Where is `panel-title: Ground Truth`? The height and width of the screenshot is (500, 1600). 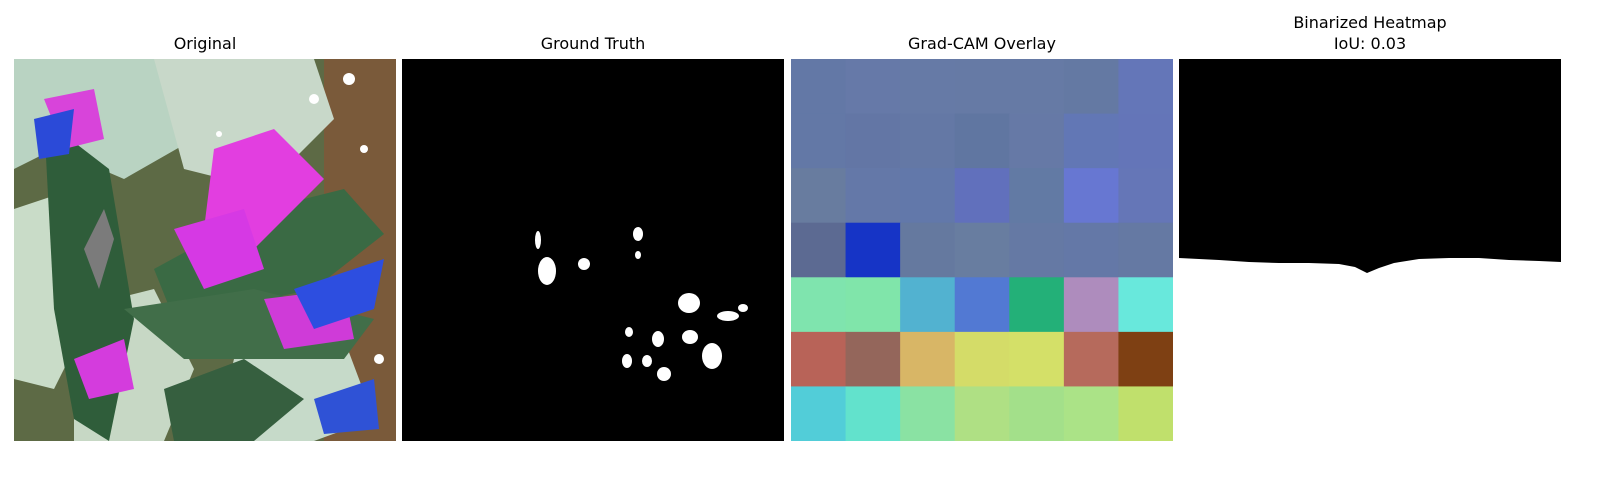
panel-title: Ground Truth is located at coordinates (593, 43).